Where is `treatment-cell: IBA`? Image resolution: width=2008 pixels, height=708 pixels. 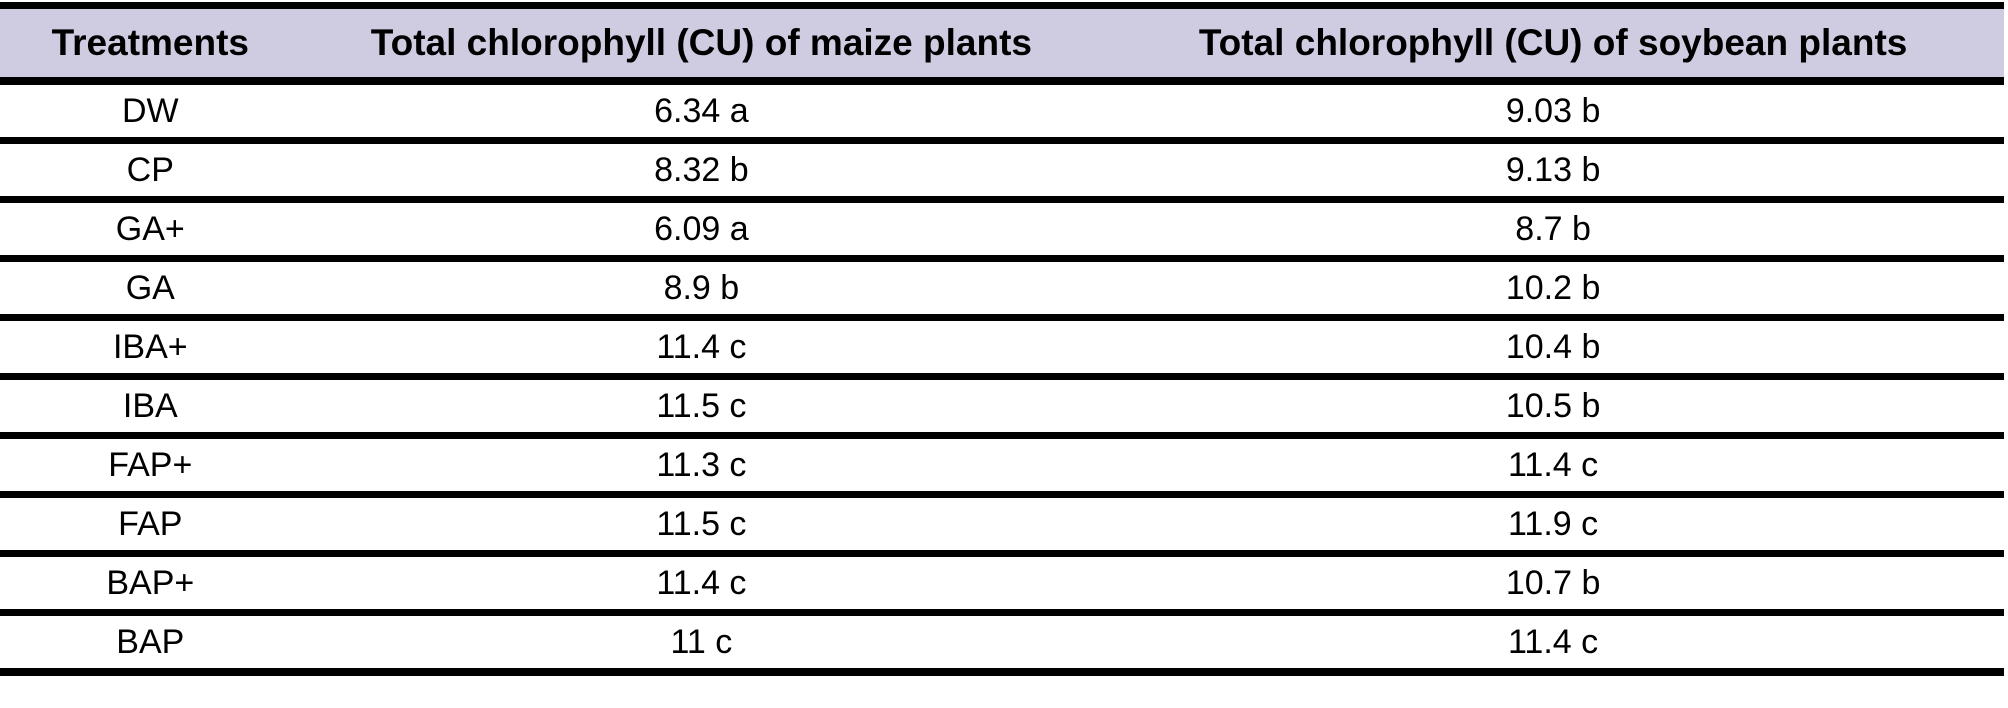
treatment-cell: IBA is located at coordinates (150, 407).